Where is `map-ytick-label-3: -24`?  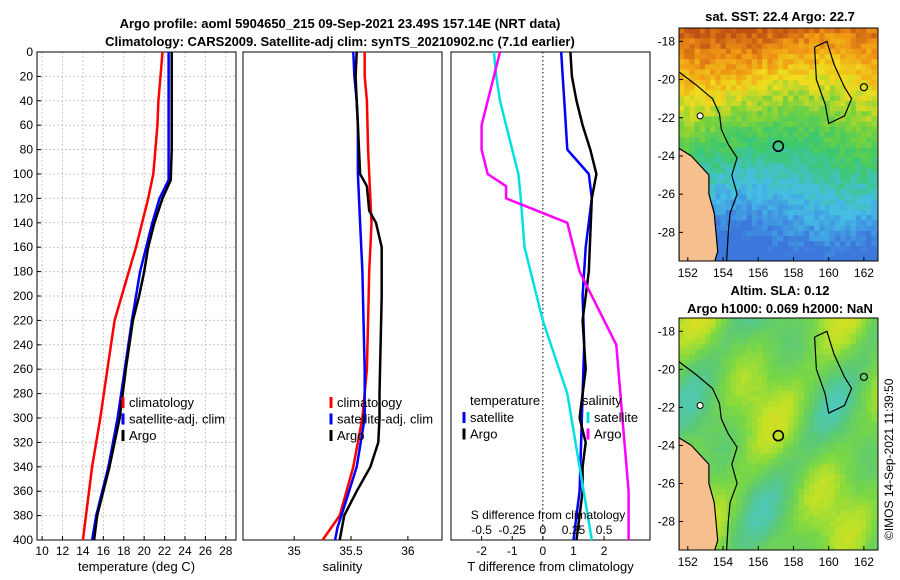 map-ytick-label-3: -24 is located at coordinates (667, 445).